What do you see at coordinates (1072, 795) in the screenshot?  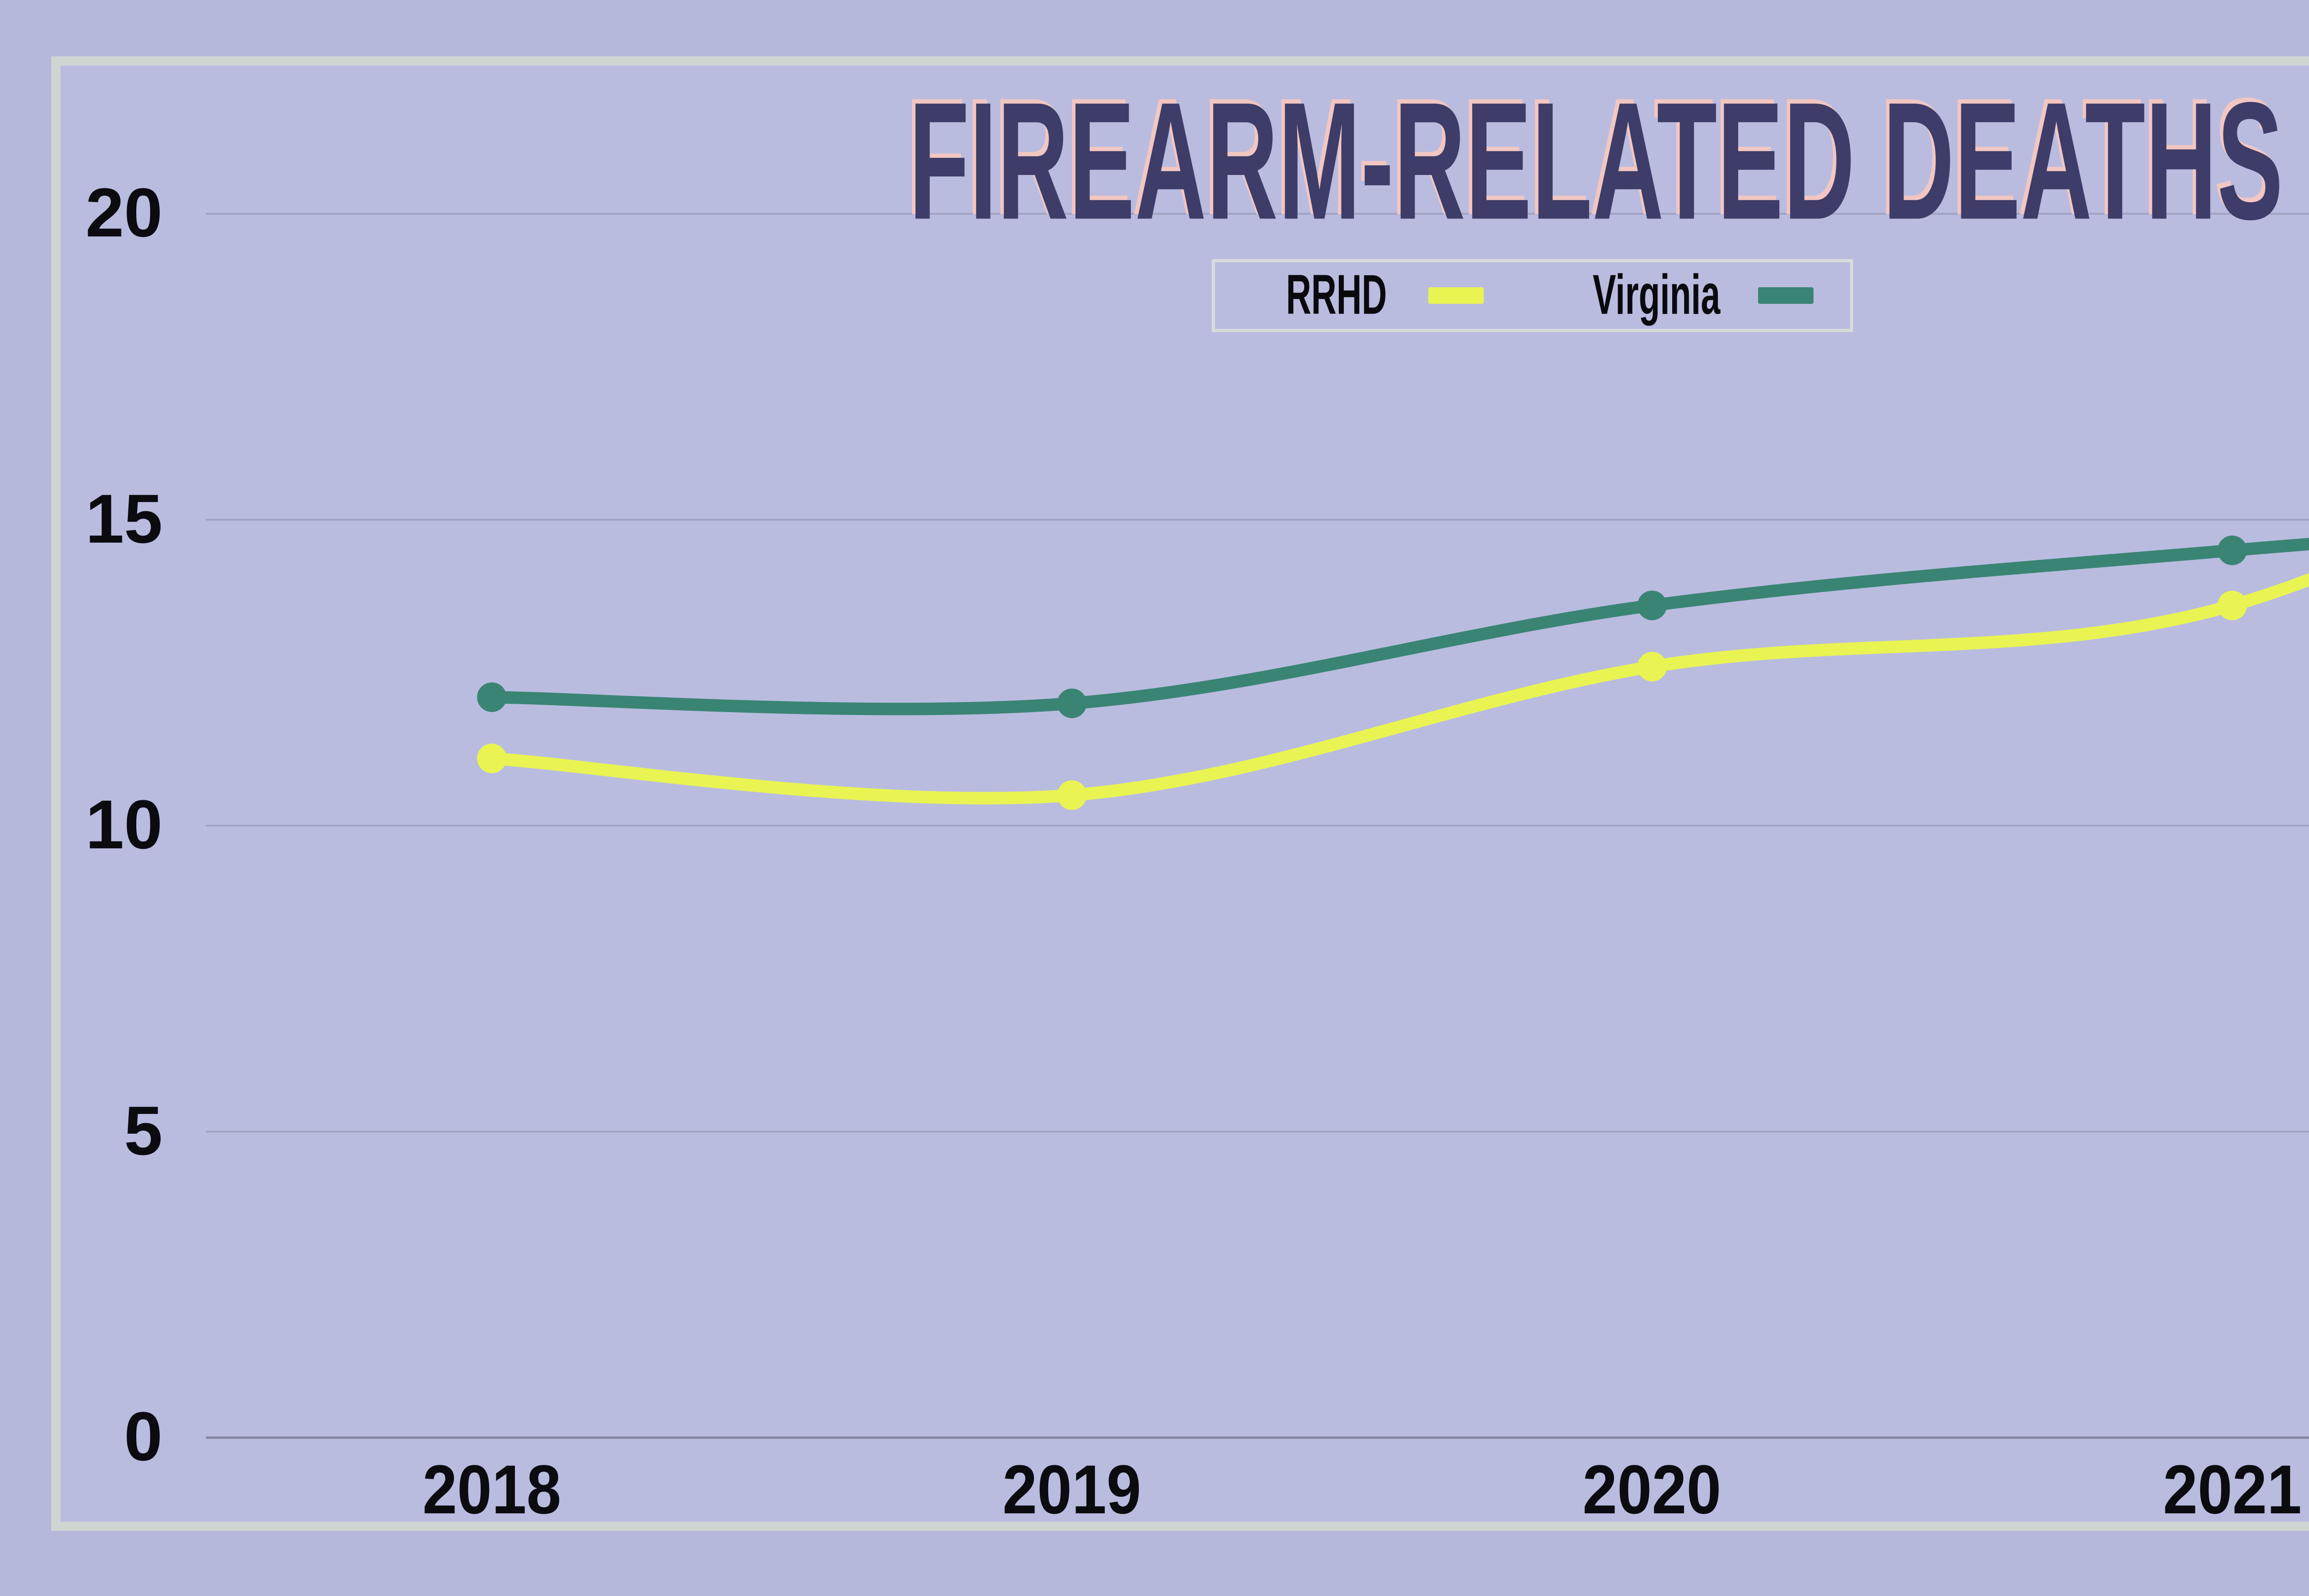 I see `chart-point-rrhd-2019` at bounding box center [1072, 795].